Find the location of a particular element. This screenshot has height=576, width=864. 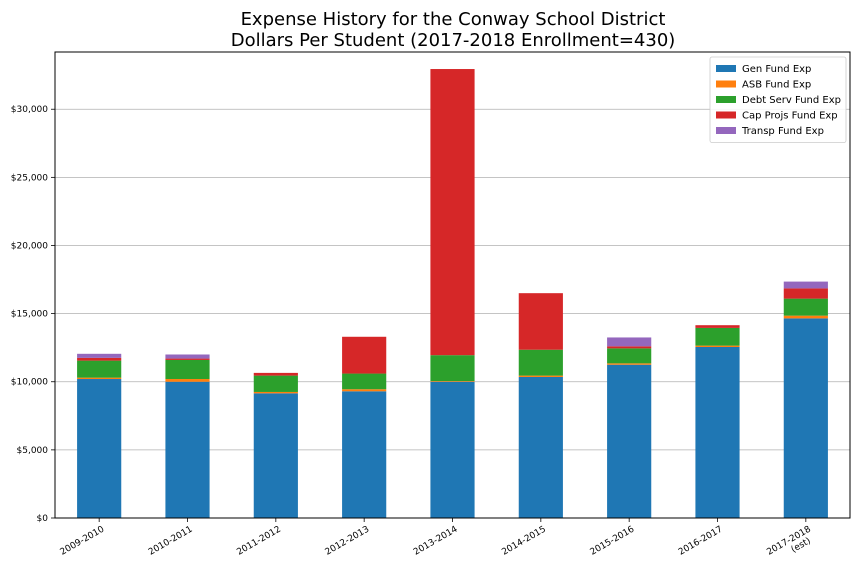

y-tick-label: $30,000 is located at coordinates (29, 110).